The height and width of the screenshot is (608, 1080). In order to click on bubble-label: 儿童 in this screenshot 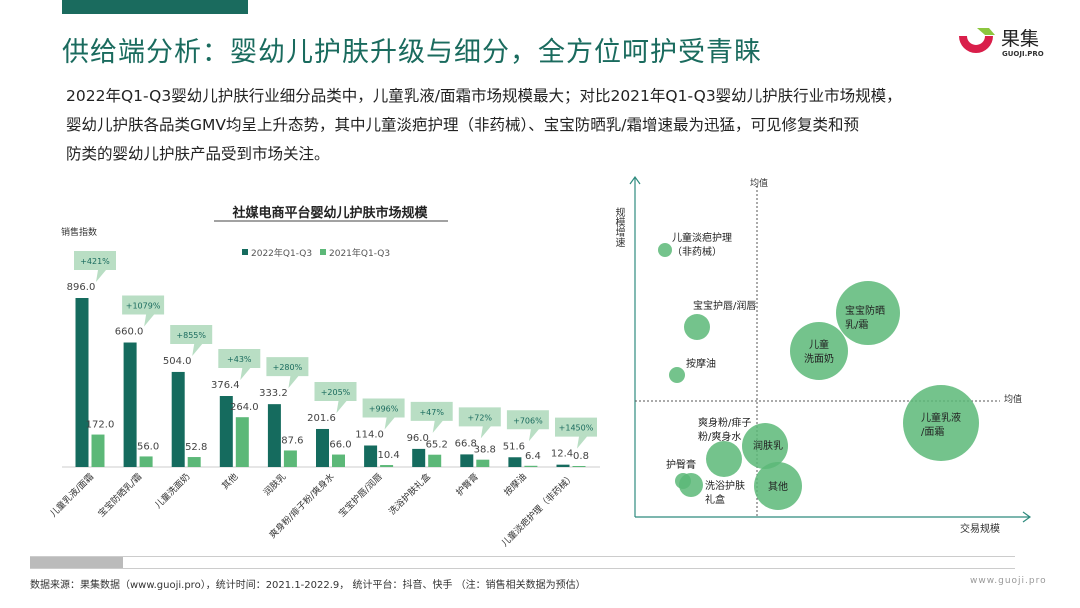, I will do `click(819, 344)`.